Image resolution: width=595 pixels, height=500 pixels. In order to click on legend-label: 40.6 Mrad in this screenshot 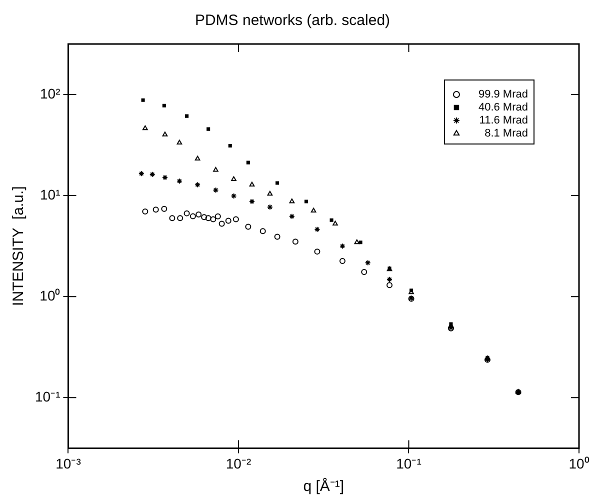, I will do `click(503, 108)`.